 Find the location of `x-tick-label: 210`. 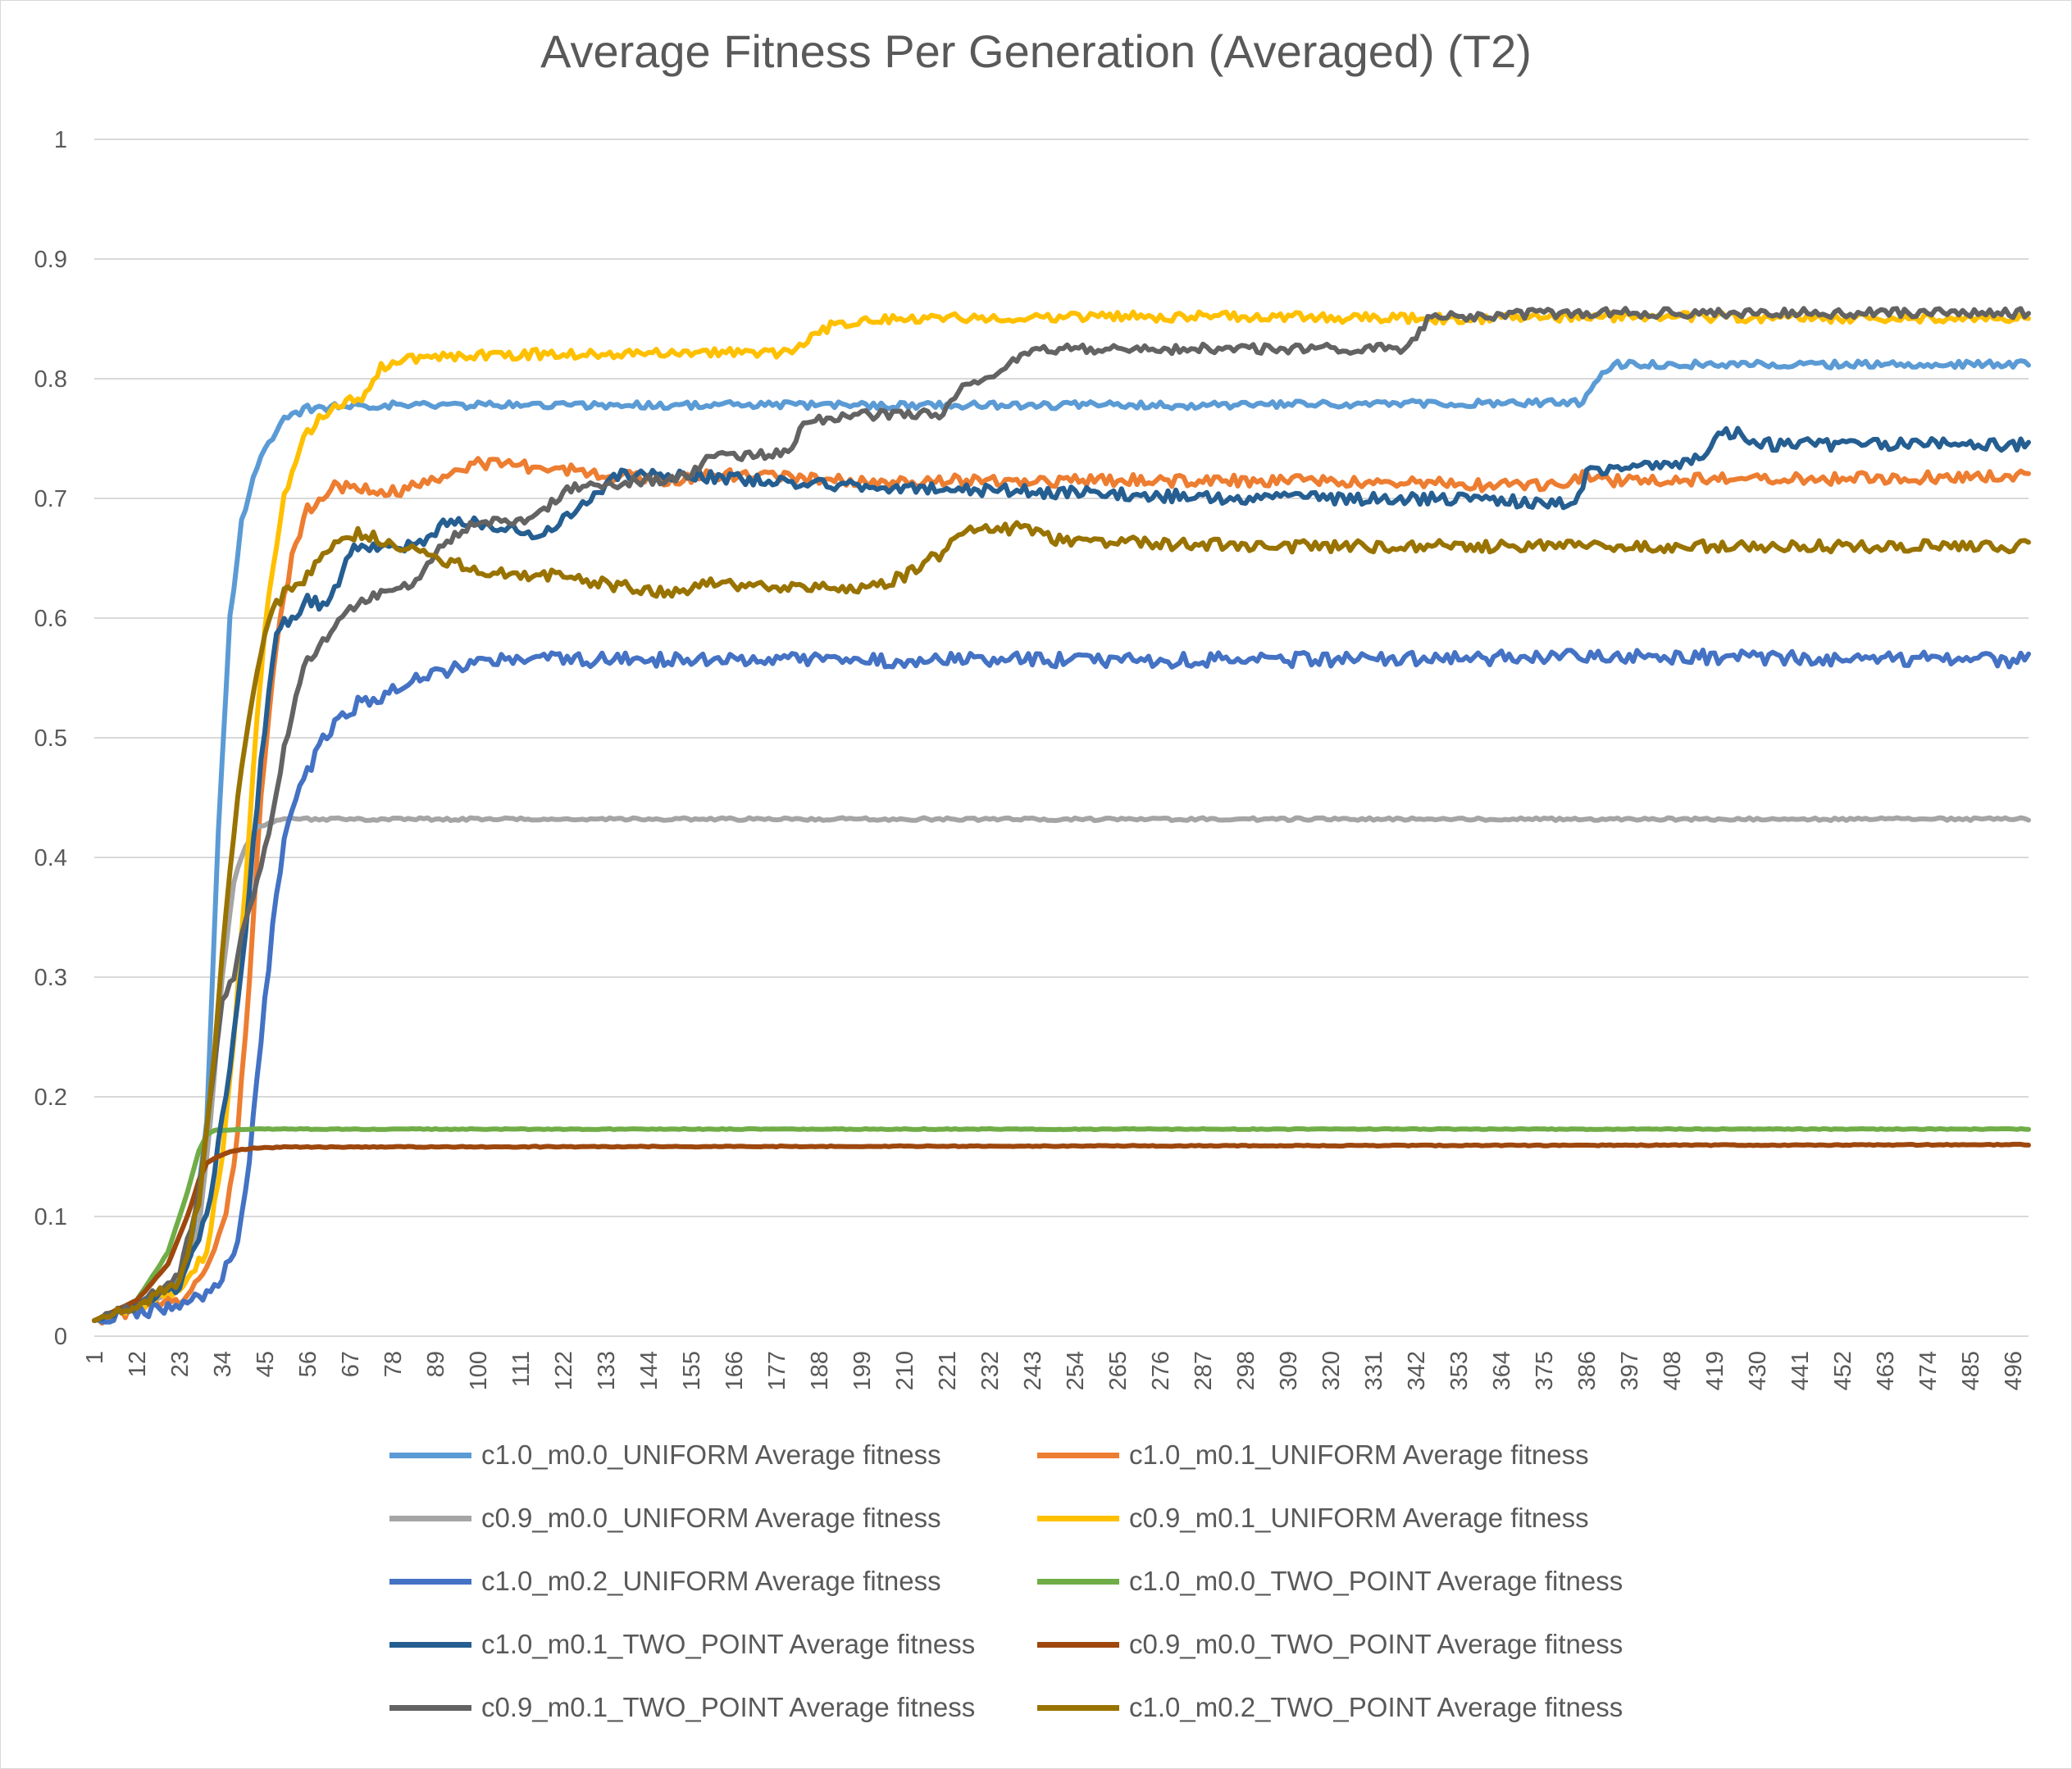

x-tick-label: 210 is located at coordinates (905, 1370).